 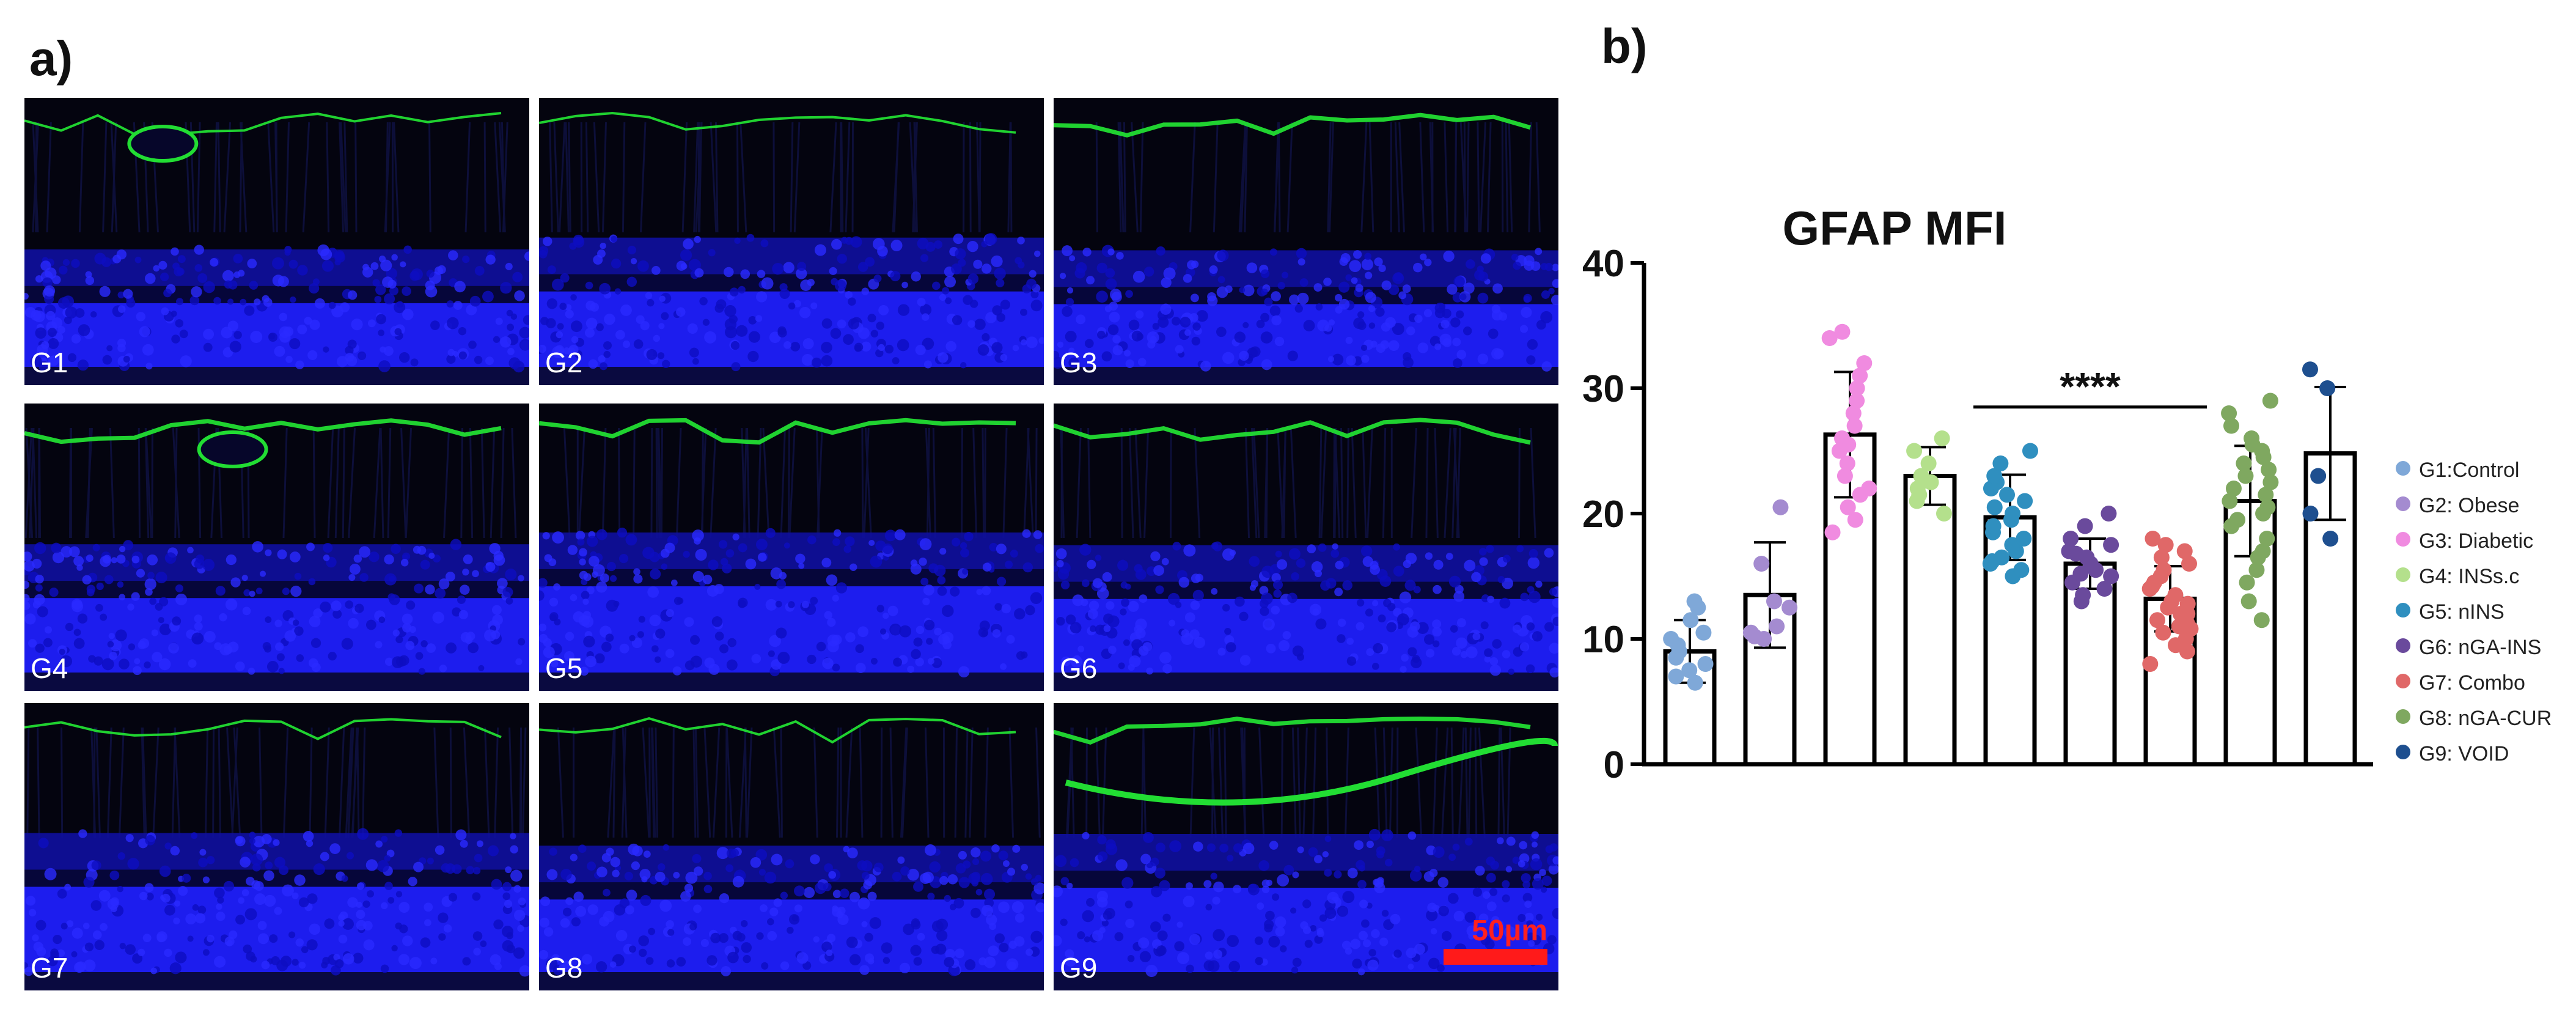 I want to click on micrograph-g2: G2, so click(x=791, y=241).